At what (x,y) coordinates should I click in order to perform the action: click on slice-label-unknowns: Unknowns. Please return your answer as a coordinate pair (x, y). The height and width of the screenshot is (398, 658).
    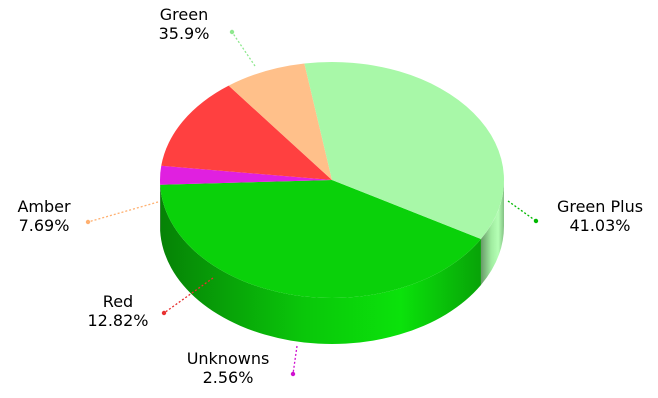
    Looking at the image, I should click on (228, 358).